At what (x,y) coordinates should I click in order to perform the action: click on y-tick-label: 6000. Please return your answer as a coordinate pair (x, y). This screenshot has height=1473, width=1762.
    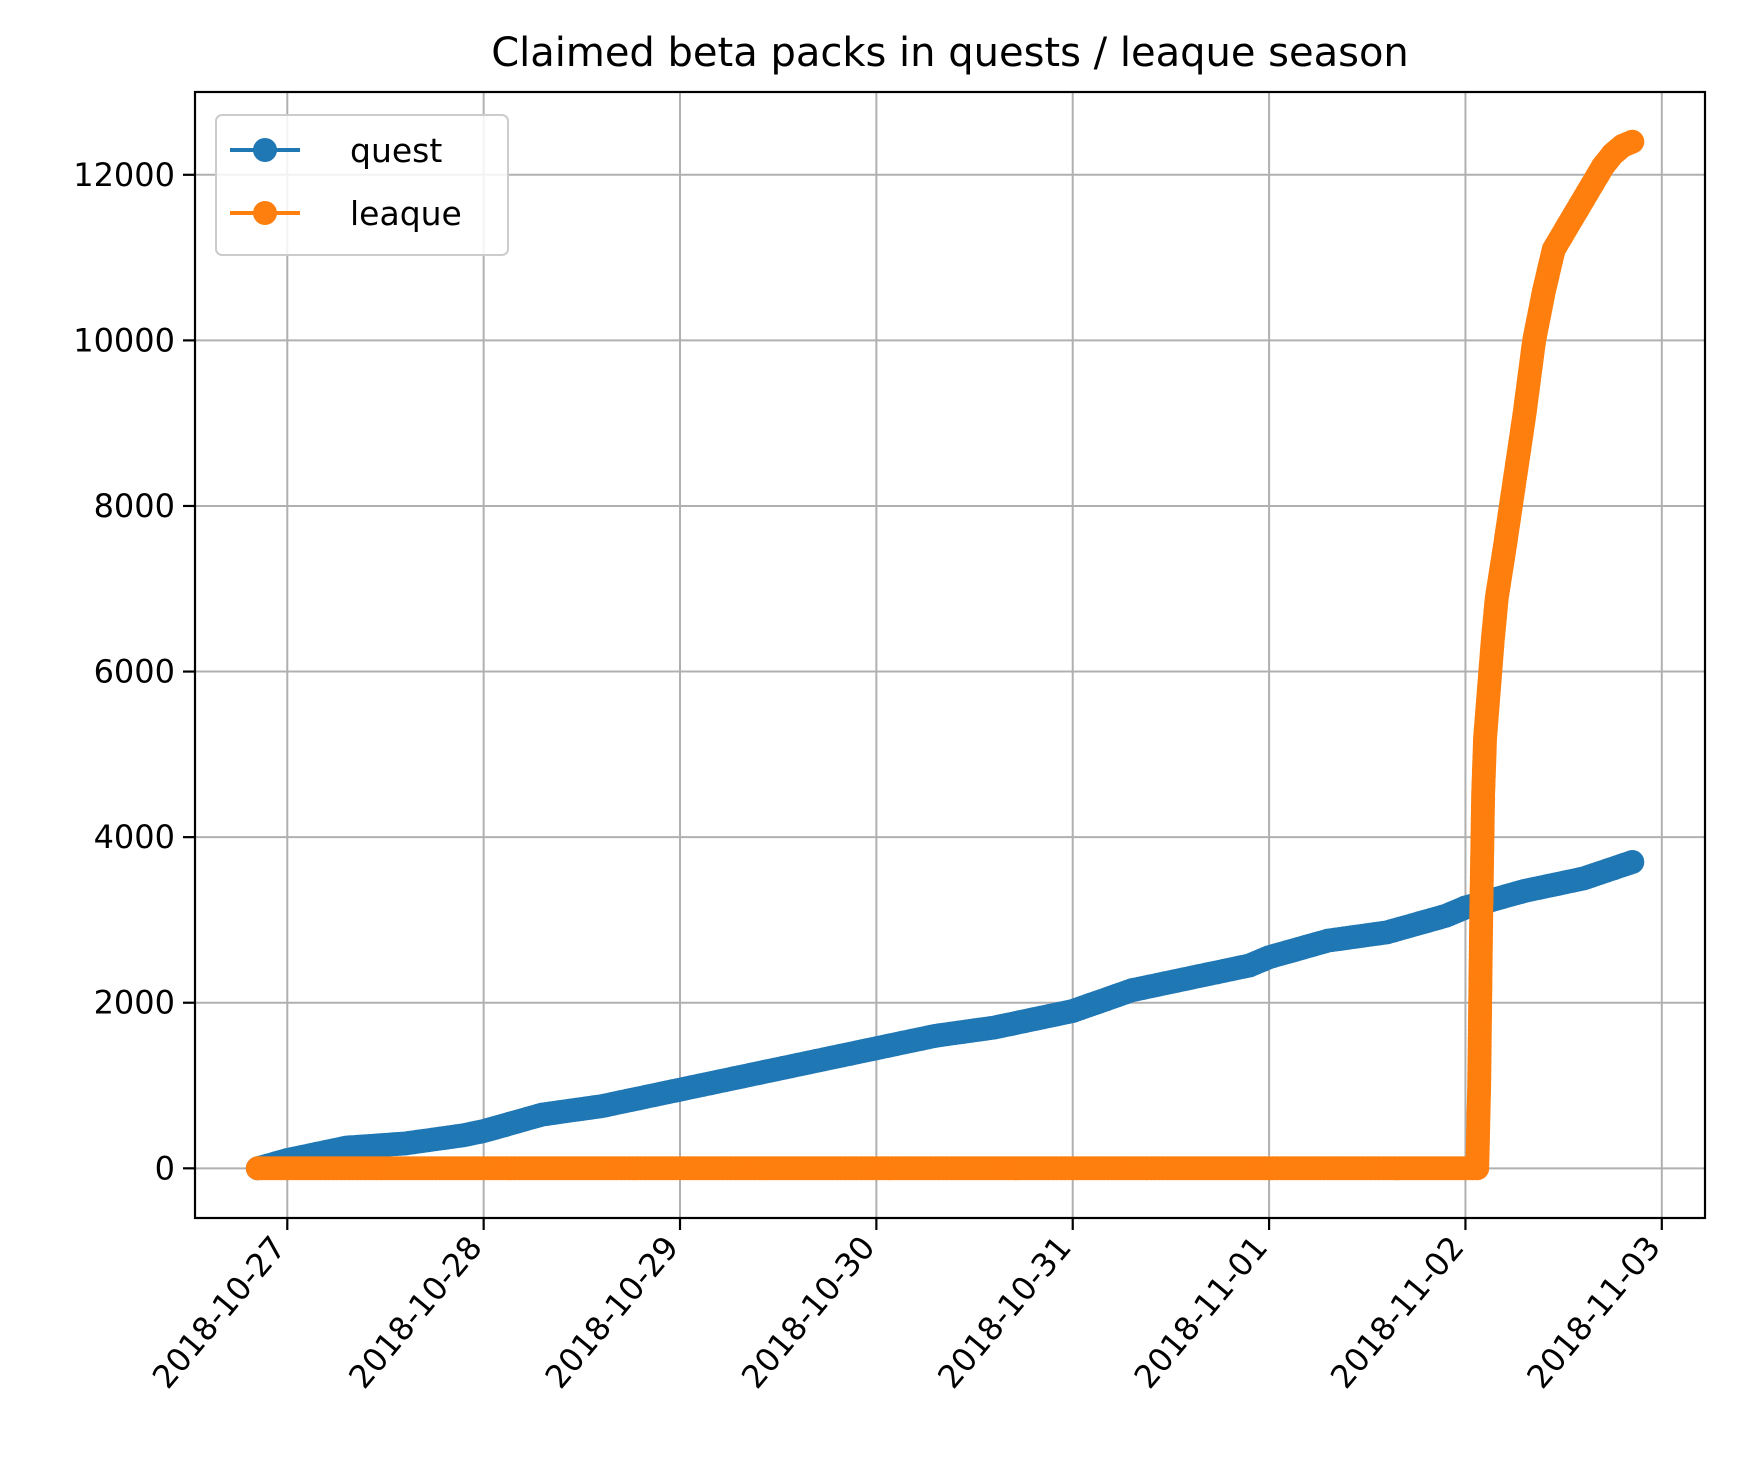
    Looking at the image, I should click on (134, 672).